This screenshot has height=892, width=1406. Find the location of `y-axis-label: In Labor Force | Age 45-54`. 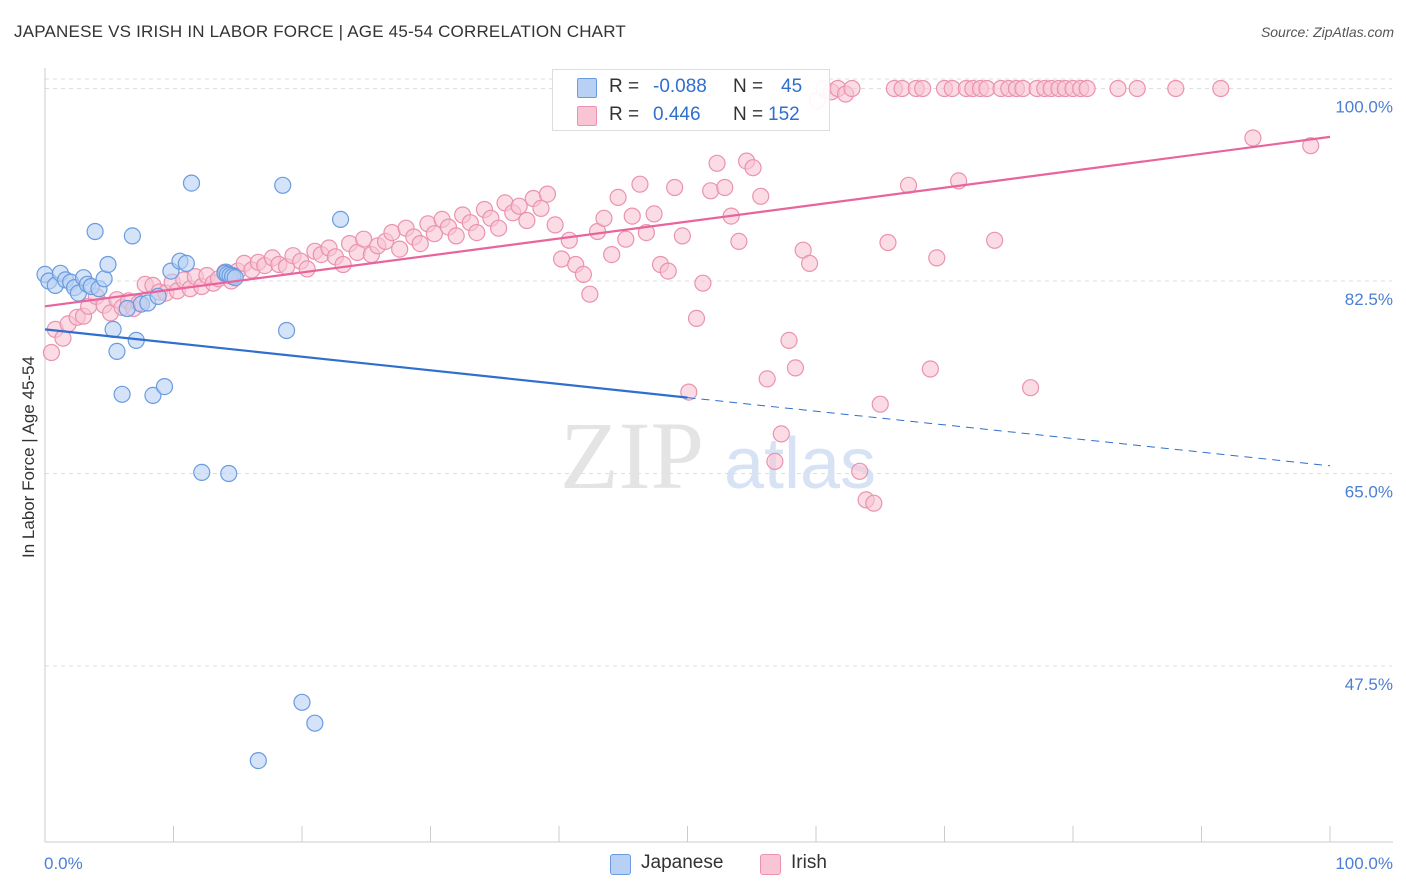

y-axis-label: In Labor Force | Age 45-54 is located at coordinates (28, 457).